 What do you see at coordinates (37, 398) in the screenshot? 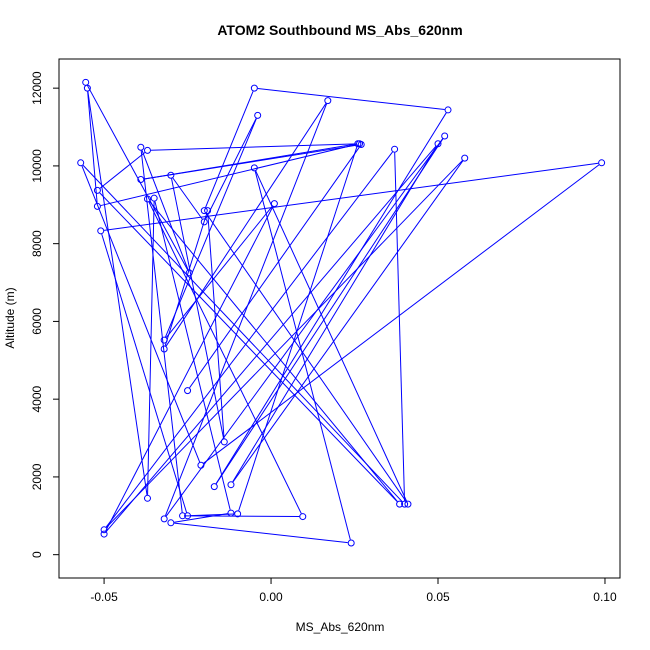
I see `y-tick-label: 4000` at bounding box center [37, 398].